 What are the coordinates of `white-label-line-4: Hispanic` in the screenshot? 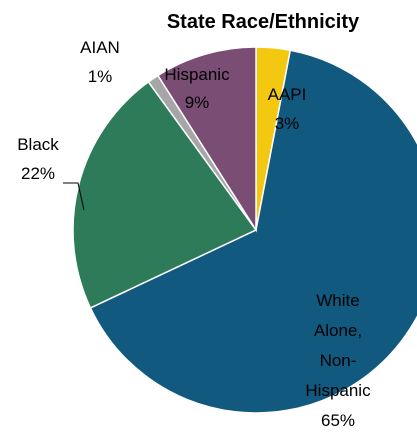 It's located at (338, 390).